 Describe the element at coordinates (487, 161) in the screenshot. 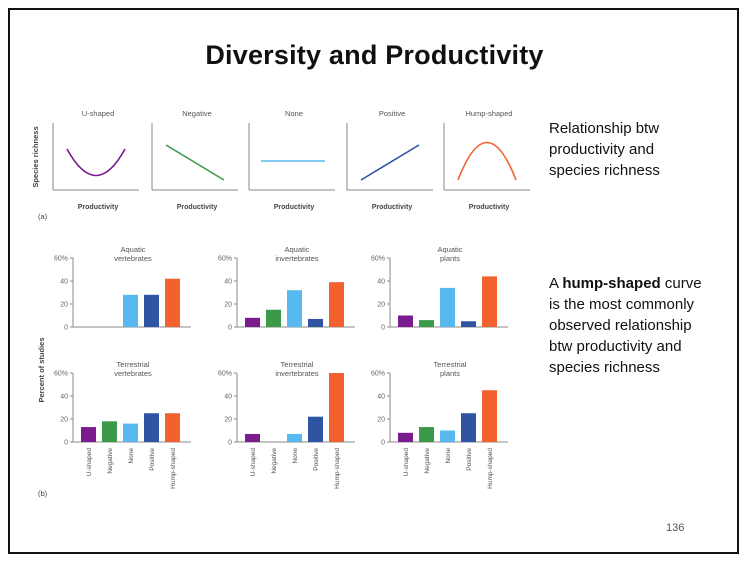

I see `curve-hump` at that location.